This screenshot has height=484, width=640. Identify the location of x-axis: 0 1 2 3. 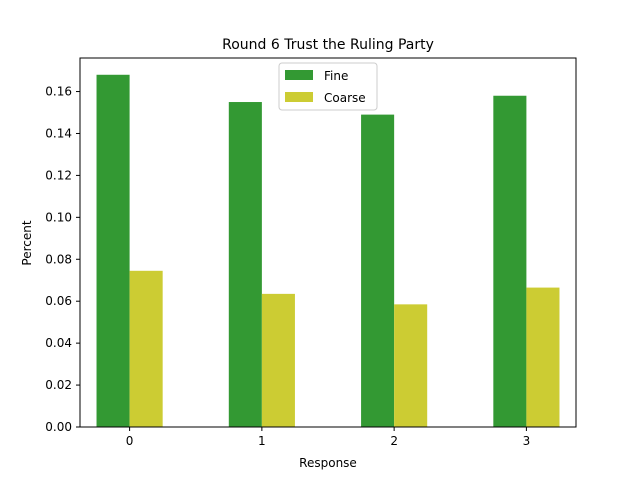
(328, 437).